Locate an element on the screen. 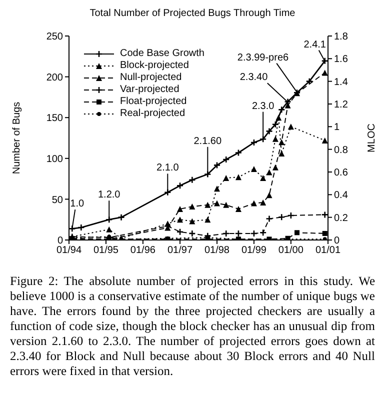 This screenshot has height=415, width=385. annotation: 2.3.0 is located at coordinates (263, 106).